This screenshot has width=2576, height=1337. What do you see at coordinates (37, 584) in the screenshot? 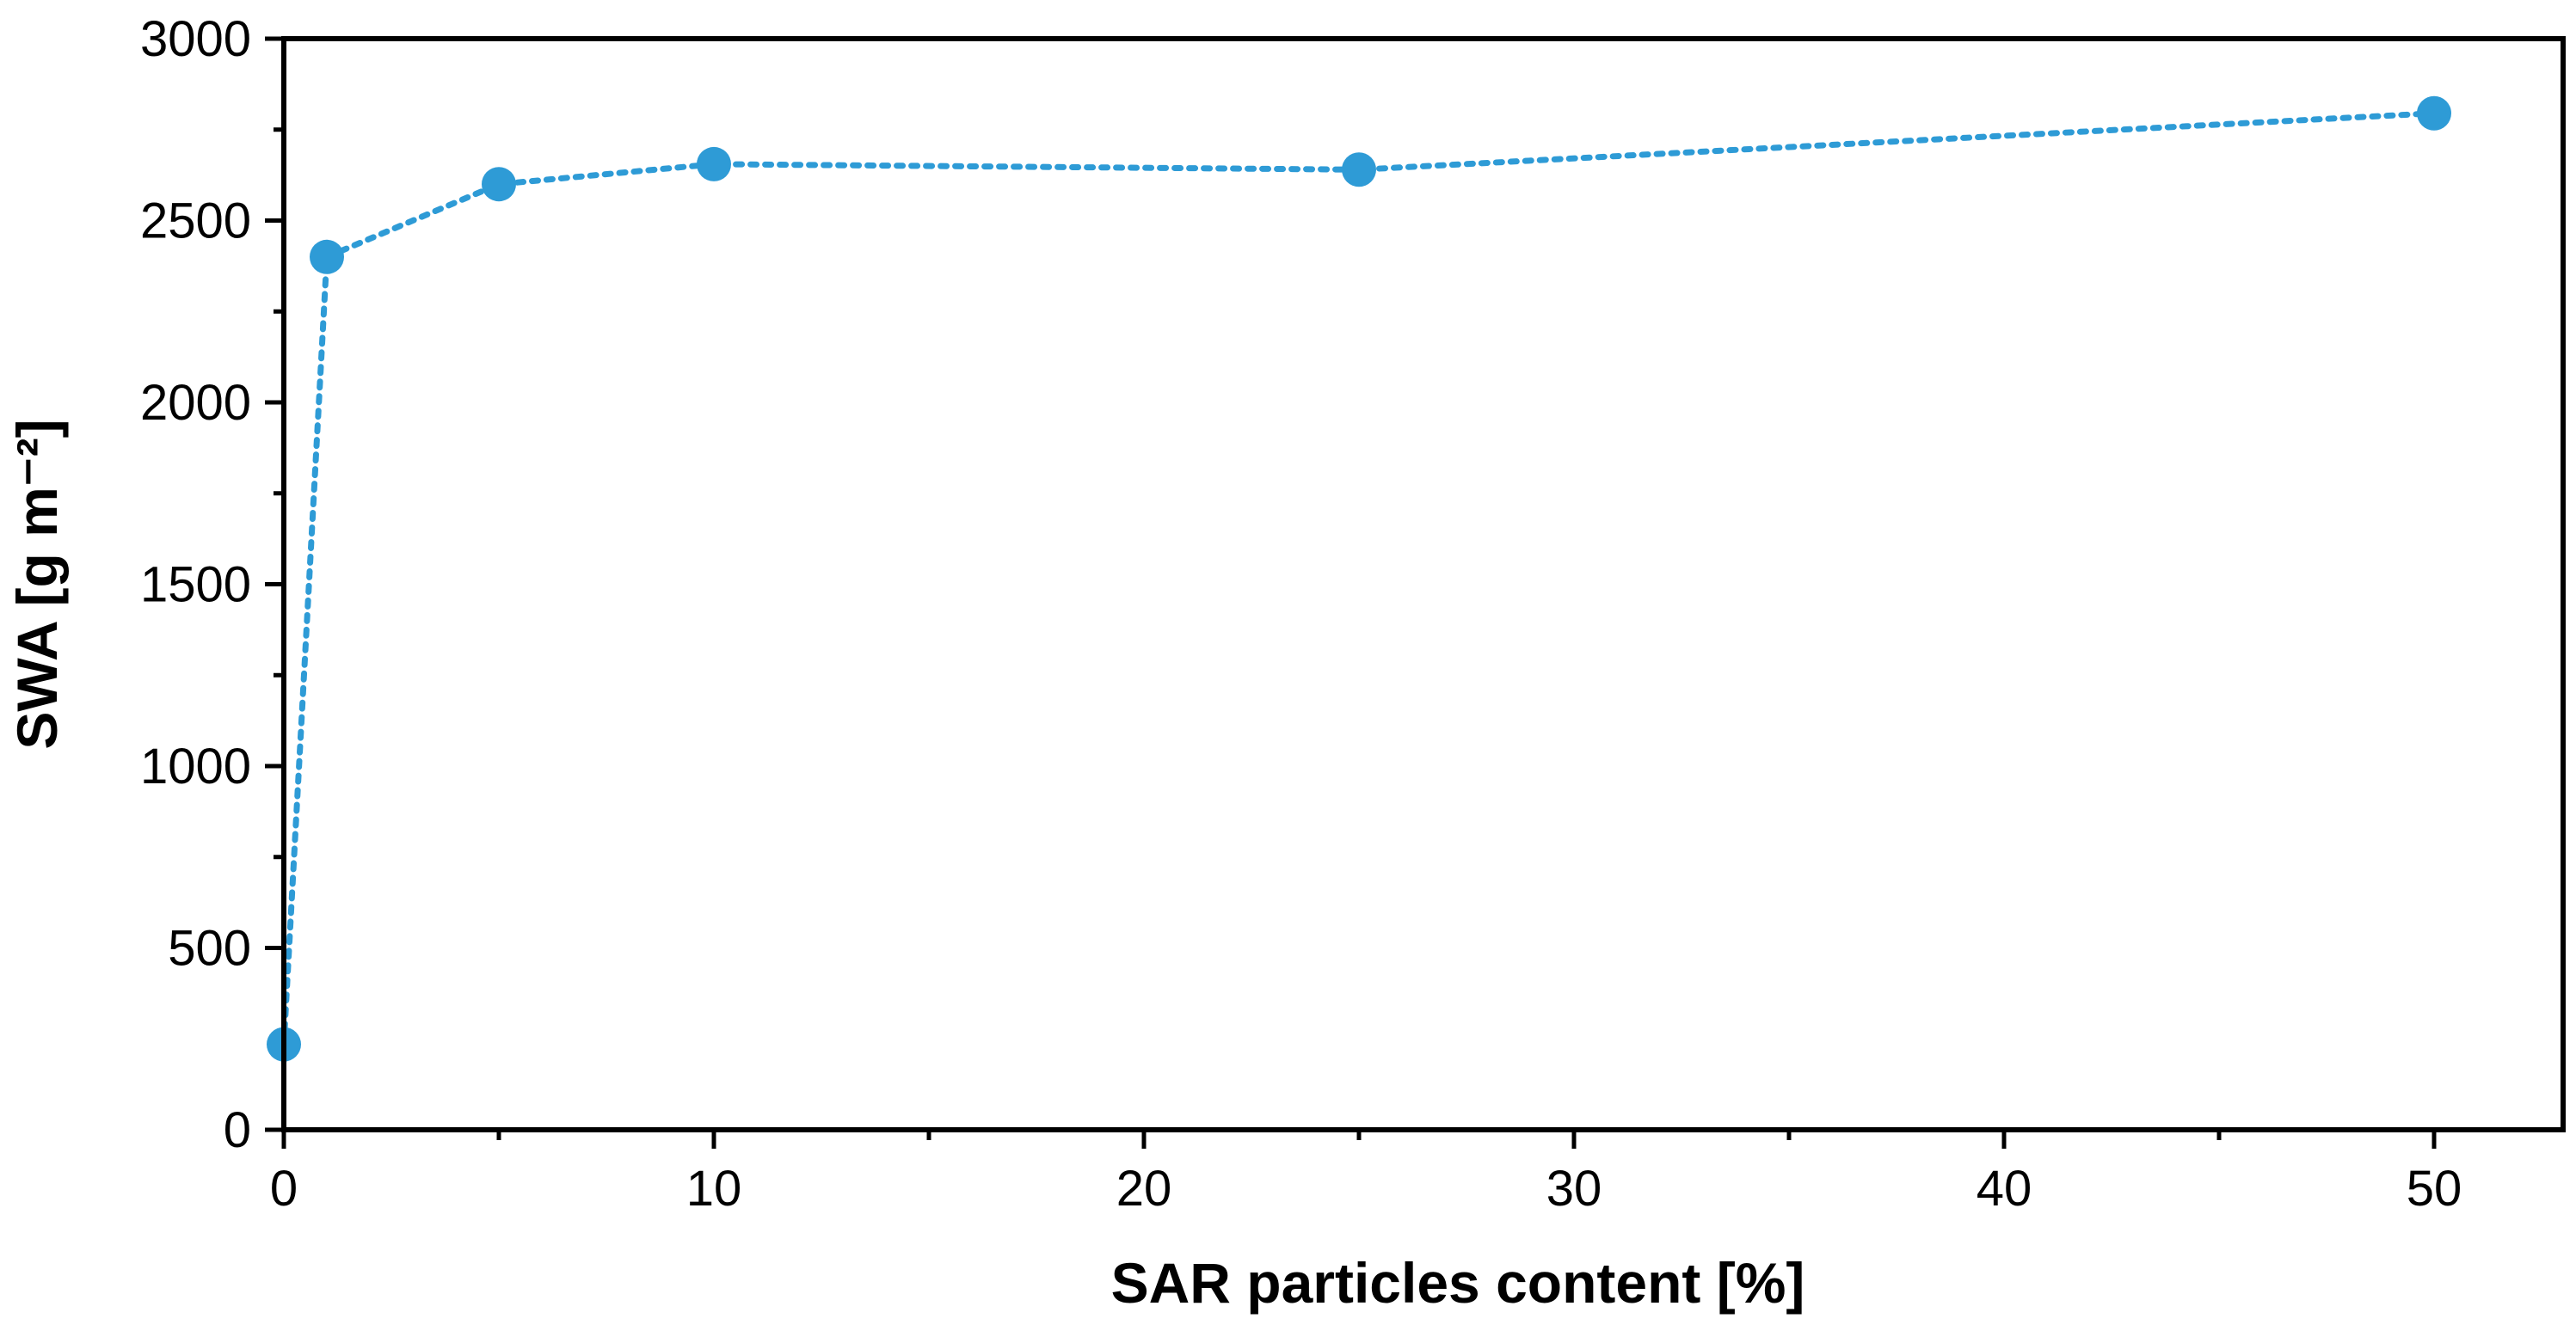
I see `y-axis-title: SWA [g m⁻²]` at bounding box center [37, 584].